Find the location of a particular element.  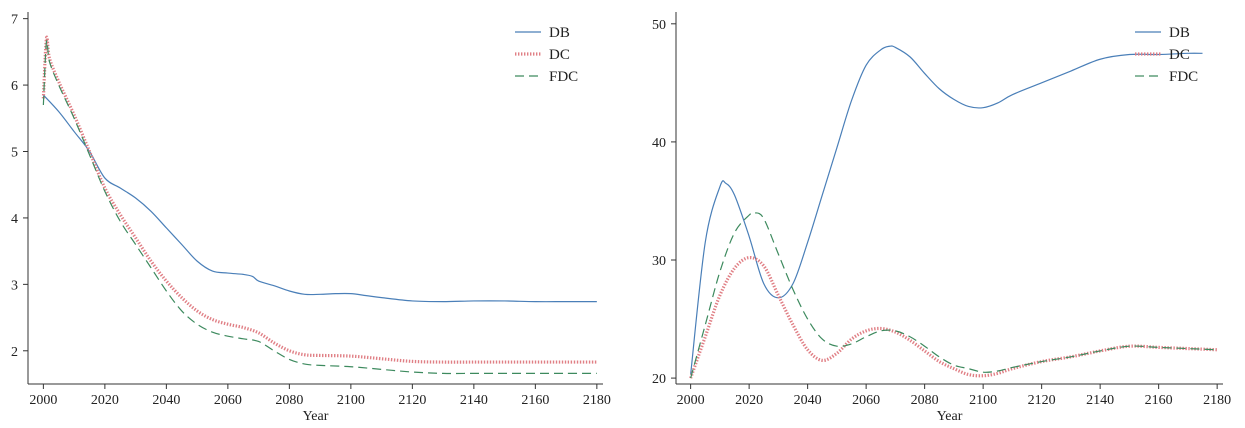

y-tick-label: 40 is located at coordinates (659, 143).